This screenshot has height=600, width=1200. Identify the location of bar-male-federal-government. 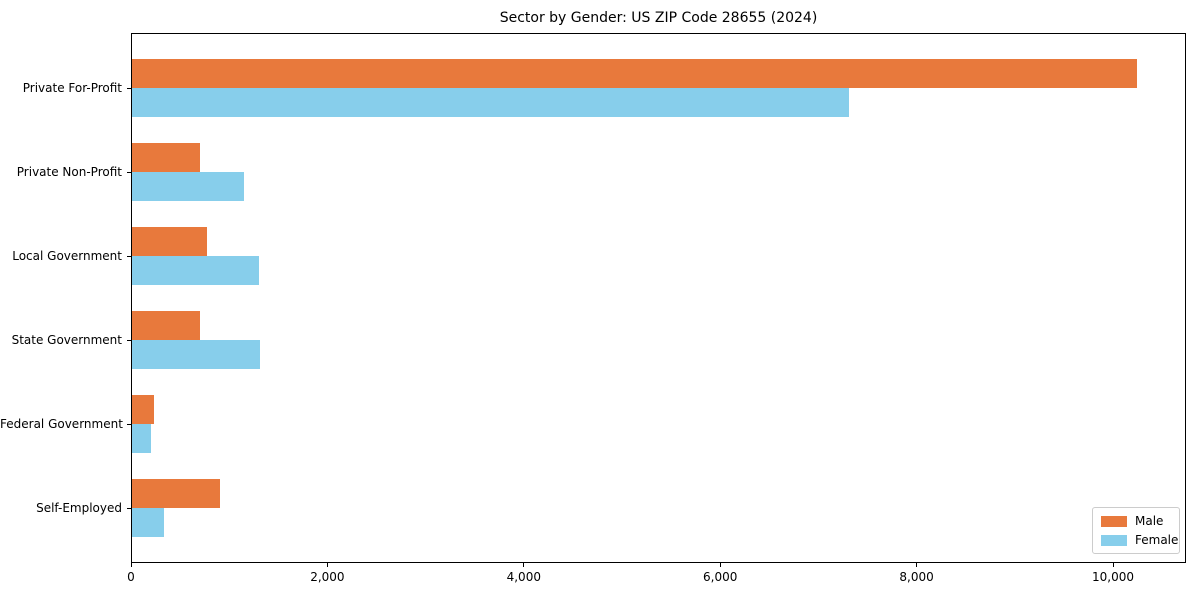
(143, 409).